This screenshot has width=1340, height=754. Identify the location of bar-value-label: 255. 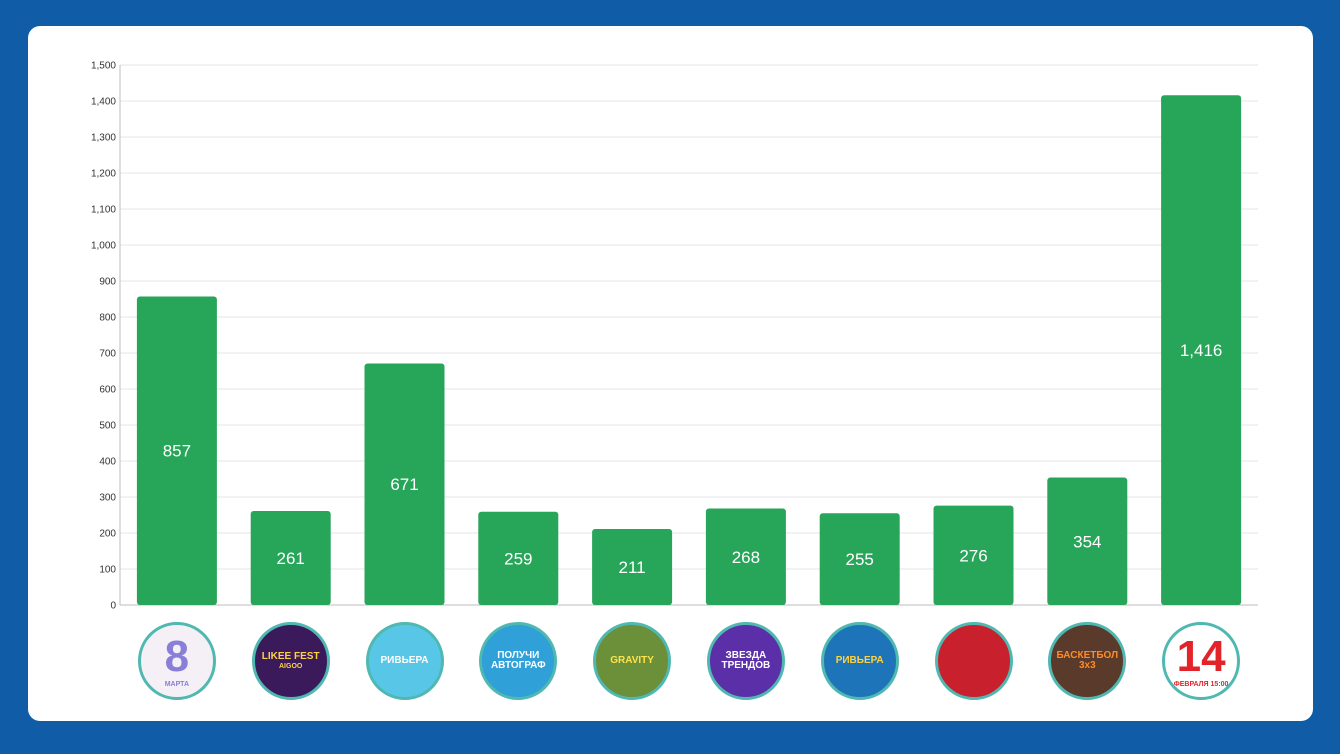
(860, 559).